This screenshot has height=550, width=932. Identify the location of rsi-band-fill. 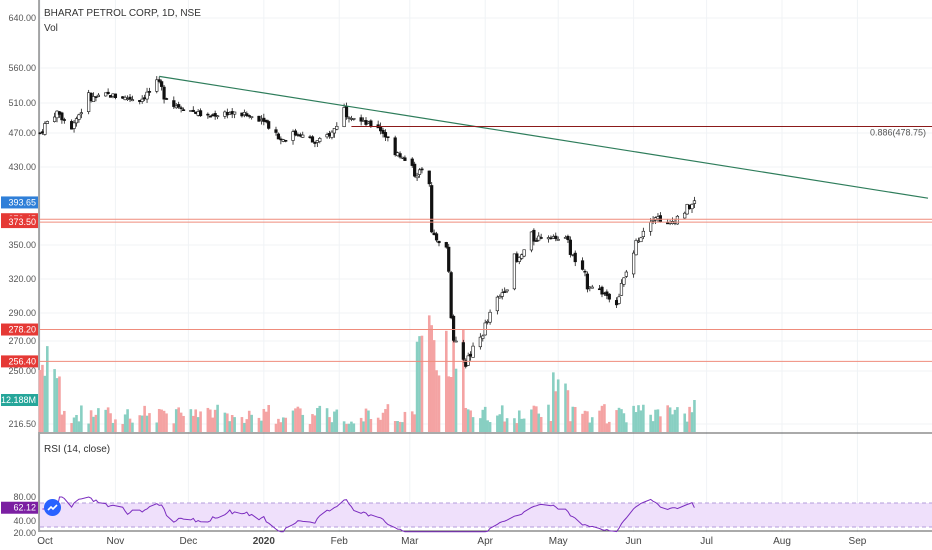
(486, 515).